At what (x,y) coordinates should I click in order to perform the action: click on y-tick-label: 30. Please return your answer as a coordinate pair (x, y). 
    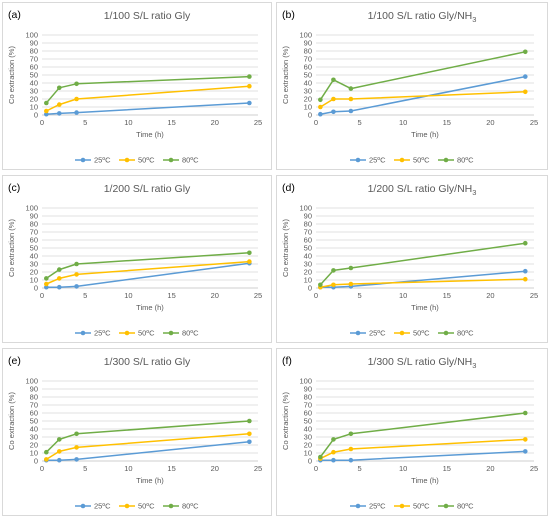
    Looking at the image, I should click on (308, 264).